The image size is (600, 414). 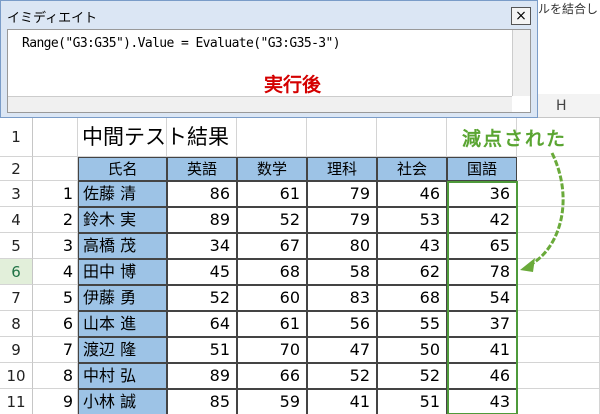 I want to click on column-heading: 社会, so click(x=412, y=169).